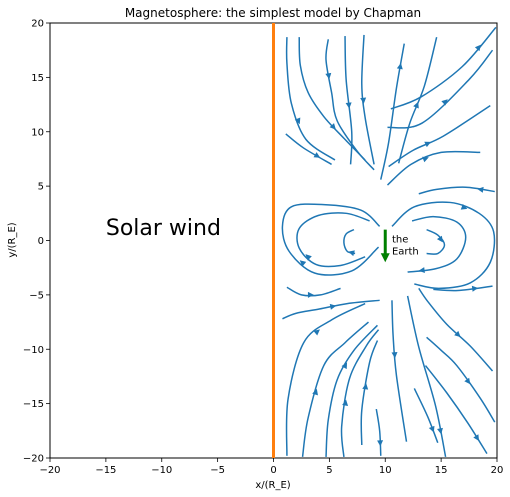  What do you see at coordinates (36, 295) in the screenshot?
I see `y-tick-label: −5` at bounding box center [36, 295].